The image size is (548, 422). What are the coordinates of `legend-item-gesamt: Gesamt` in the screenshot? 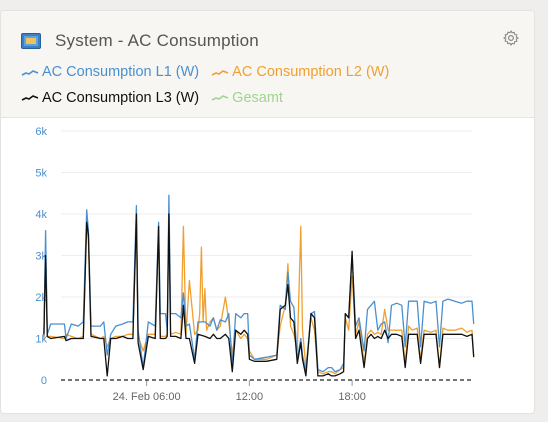 It's located at (247, 98).